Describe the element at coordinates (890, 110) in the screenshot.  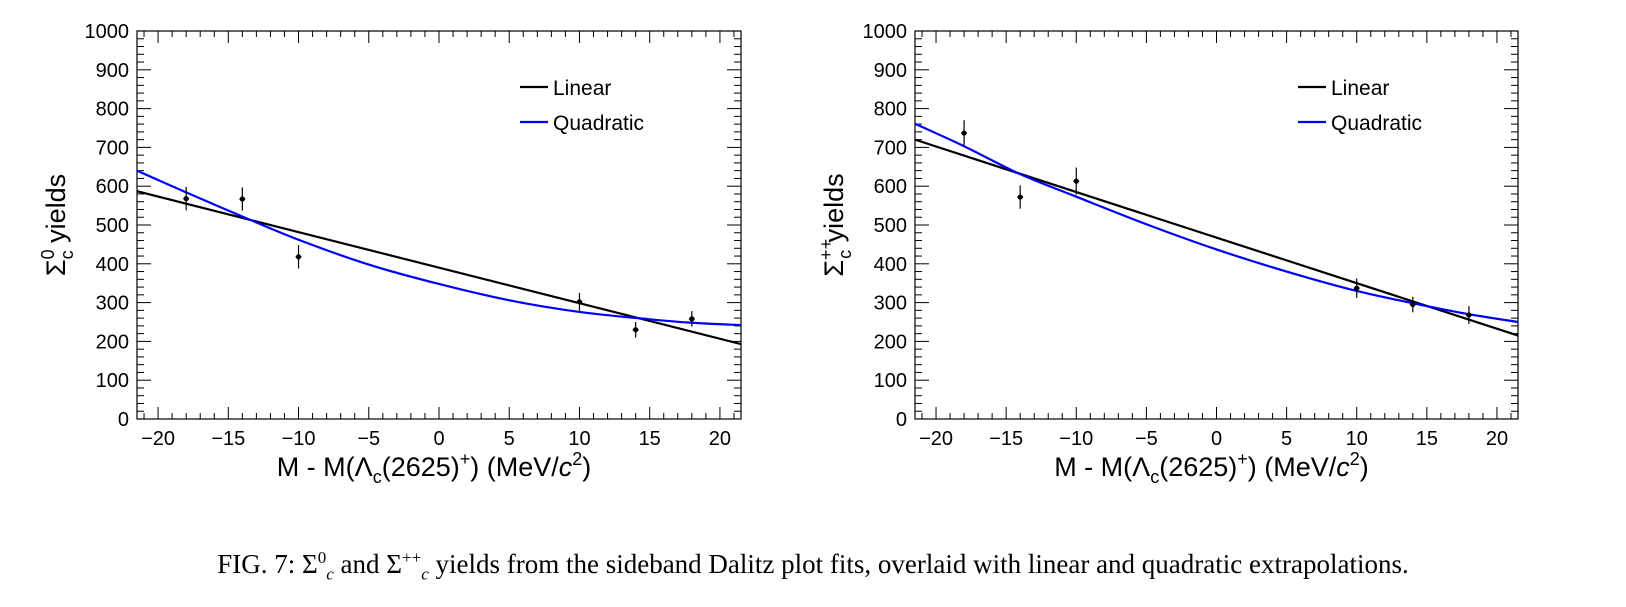
I see `y-tick-label: 800` at that location.